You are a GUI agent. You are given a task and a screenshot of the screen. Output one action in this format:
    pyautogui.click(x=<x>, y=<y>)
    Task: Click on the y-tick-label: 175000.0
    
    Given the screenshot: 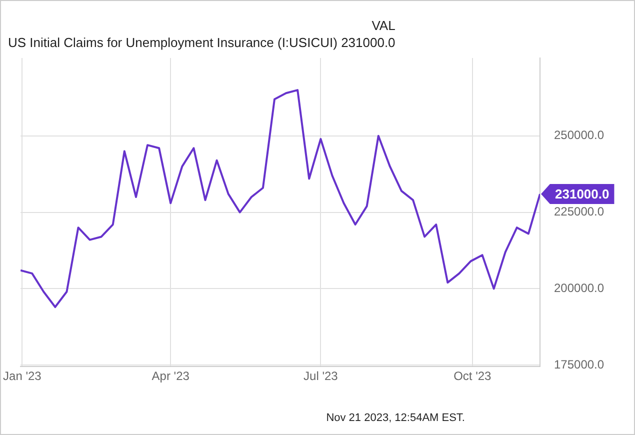 What is the action you would take?
    pyautogui.click(x=579, y=364)
    